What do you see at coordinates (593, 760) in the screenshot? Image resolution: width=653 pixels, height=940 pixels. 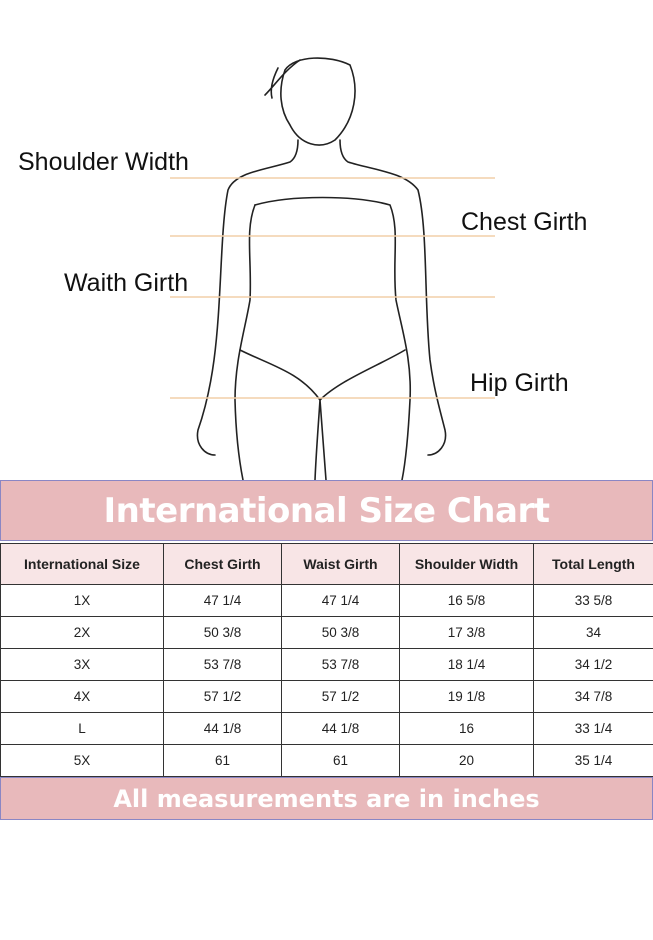 I see `table-cell: 35 1/4` at bounding box center [593, 760].